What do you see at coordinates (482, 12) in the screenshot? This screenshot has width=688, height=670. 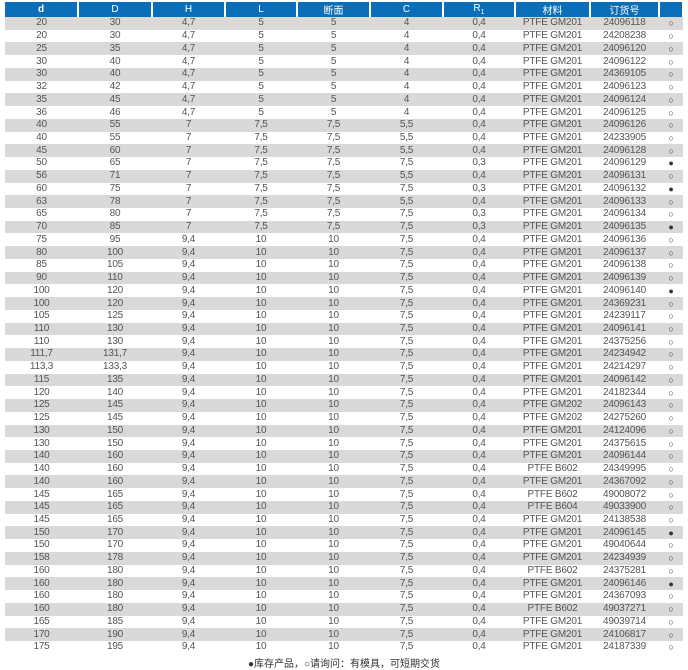 I see `header-R-sub: 1` at bounding box center [482, 12].